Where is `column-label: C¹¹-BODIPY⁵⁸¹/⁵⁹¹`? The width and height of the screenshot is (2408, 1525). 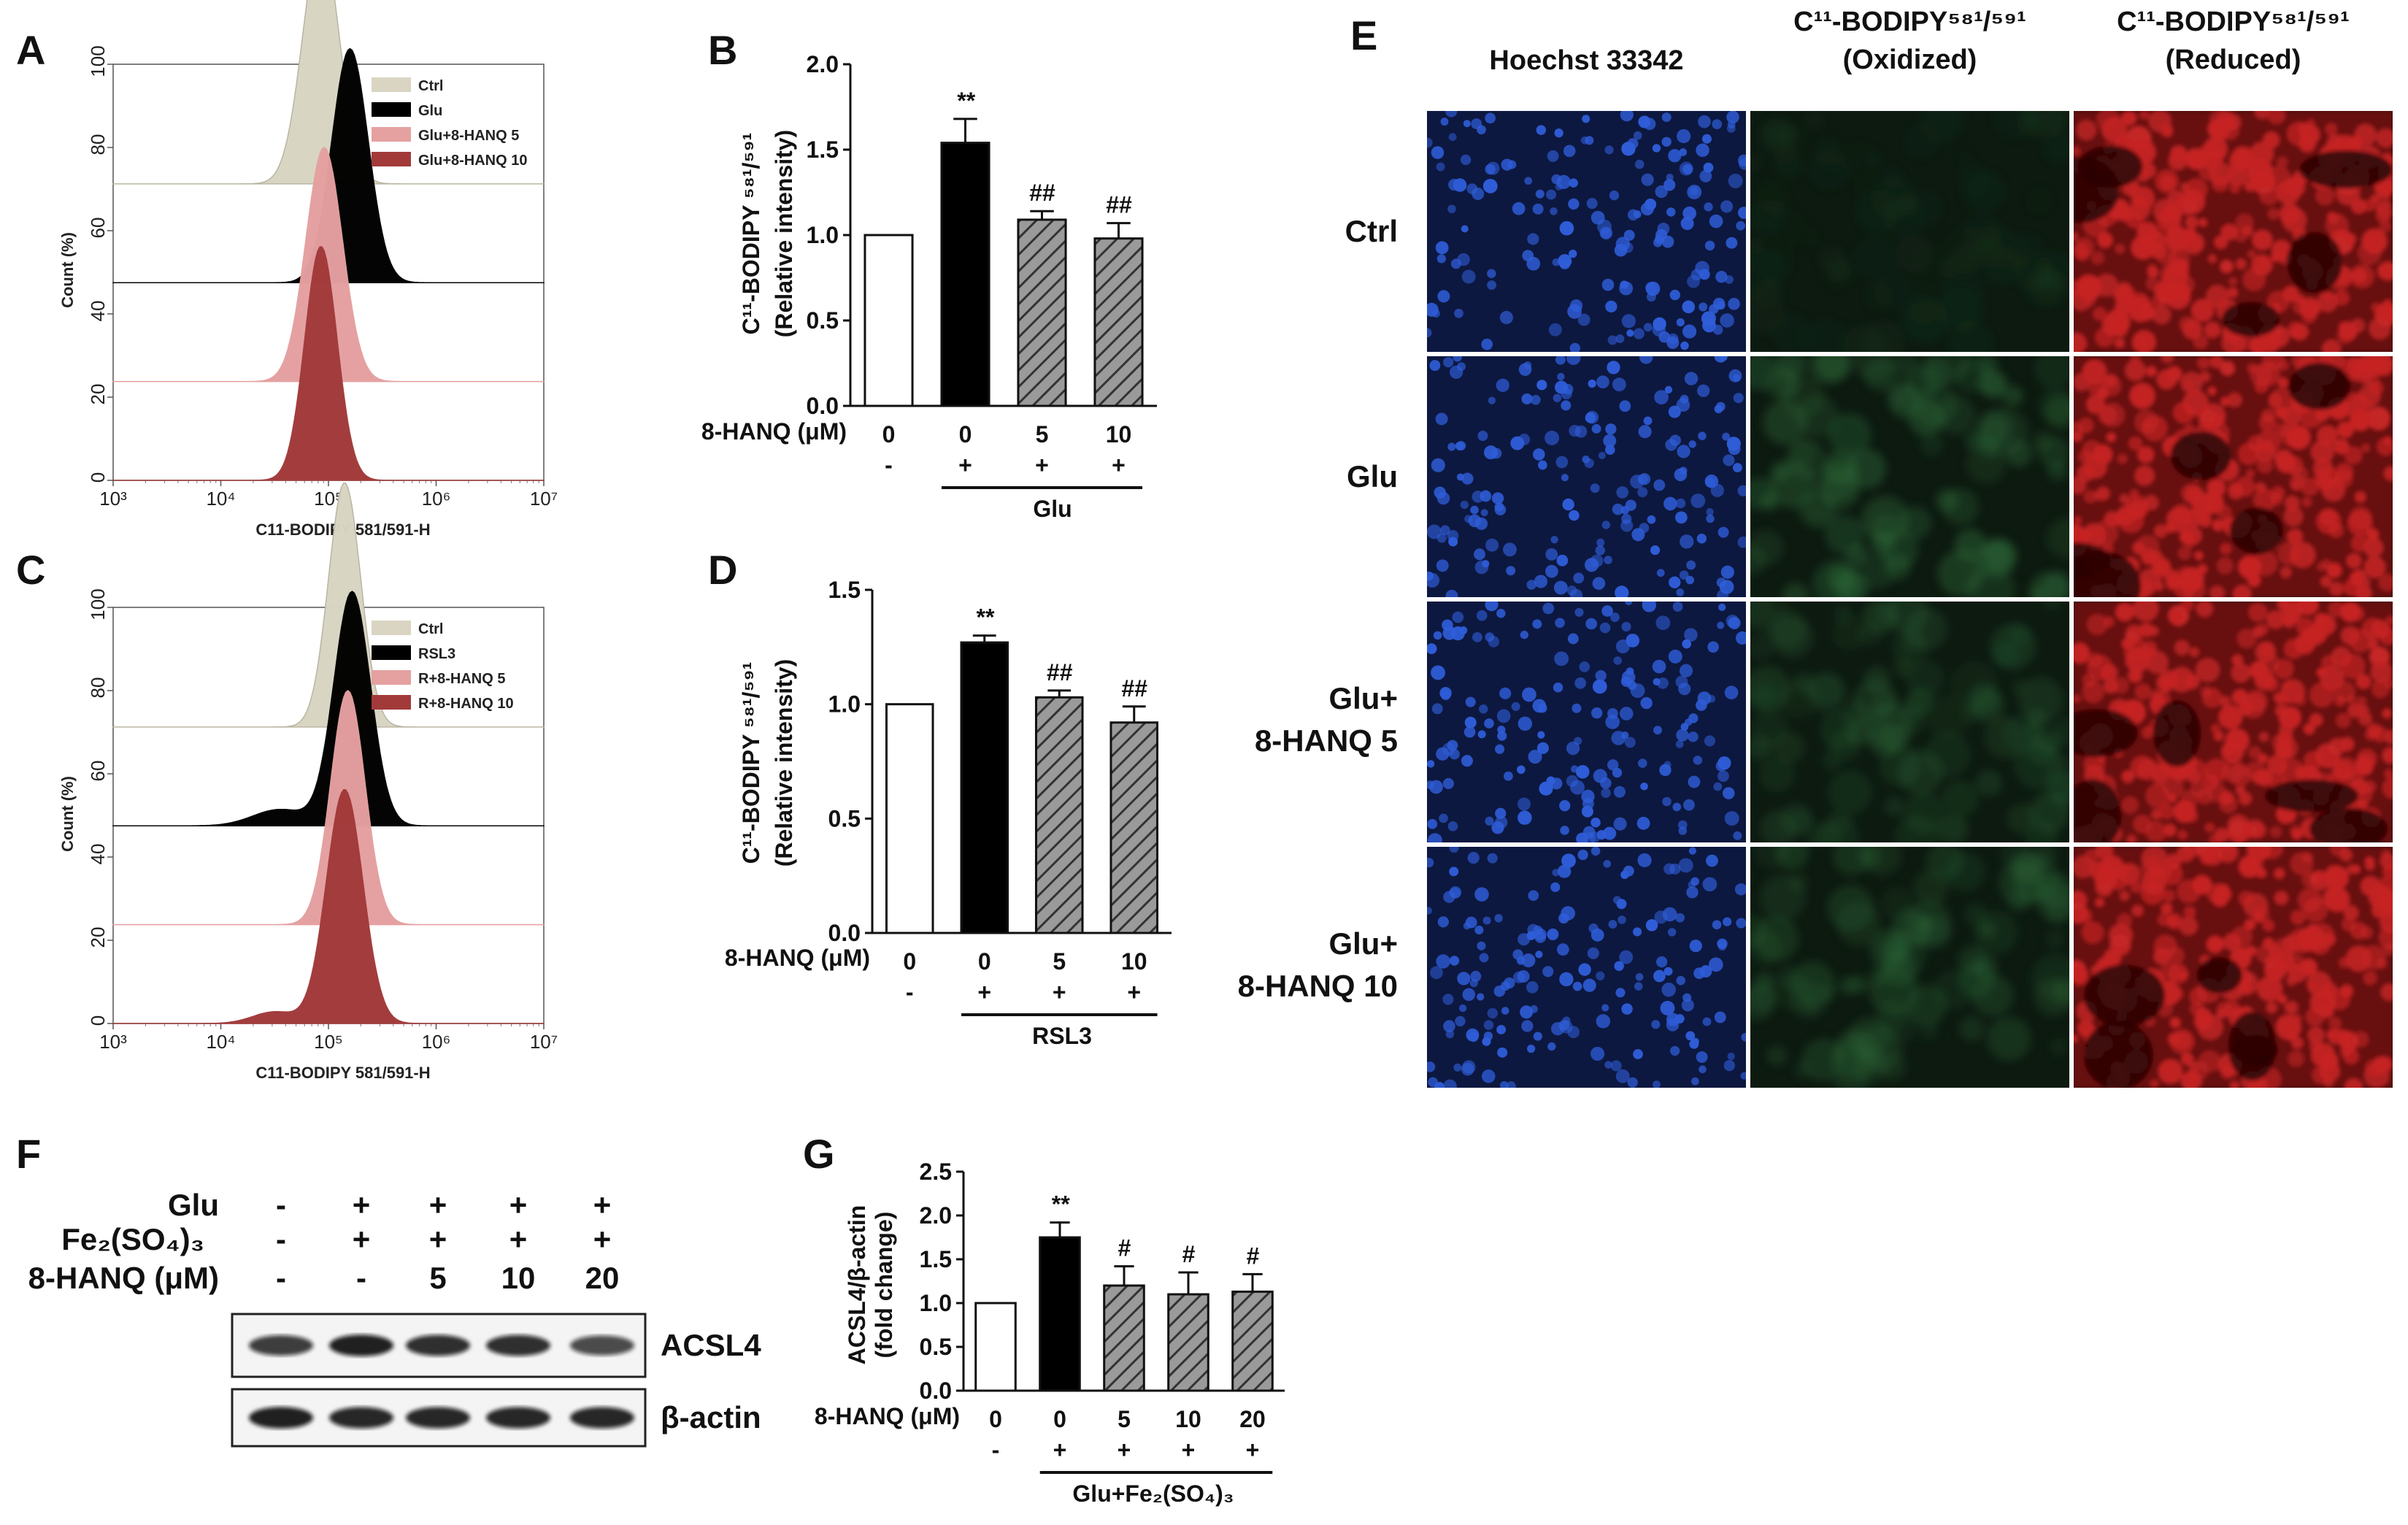
column-label: C¹¹-BODIPY⁵⁸¹/⁵⁹¹ is located at coordinates (2233, 22).